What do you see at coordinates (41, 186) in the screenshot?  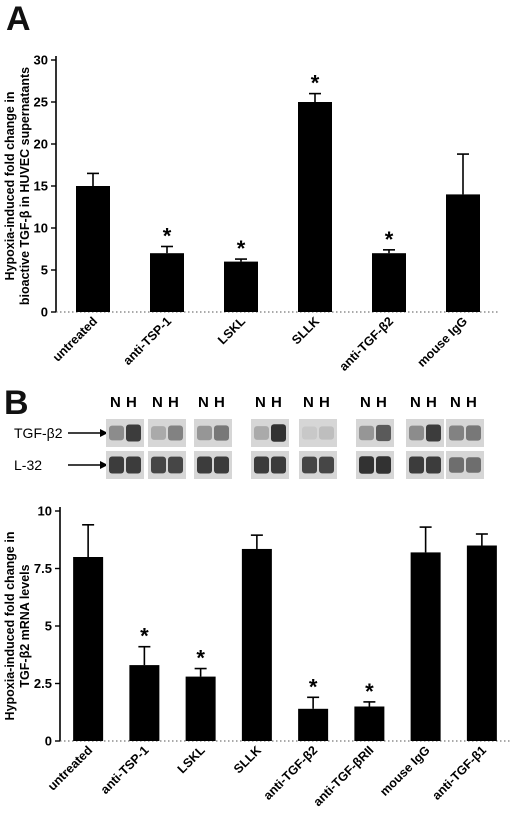 I see `y-tick-label: 15` at bounding box center [41, 186].